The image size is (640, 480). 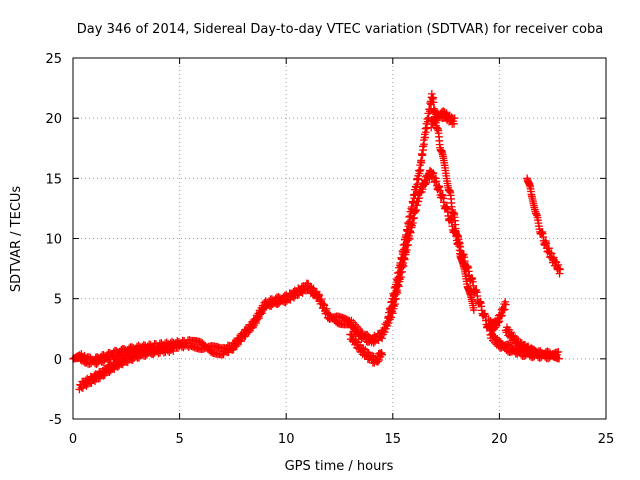 I want to click on x-tick-label: 25, so click(x=606, y=439).